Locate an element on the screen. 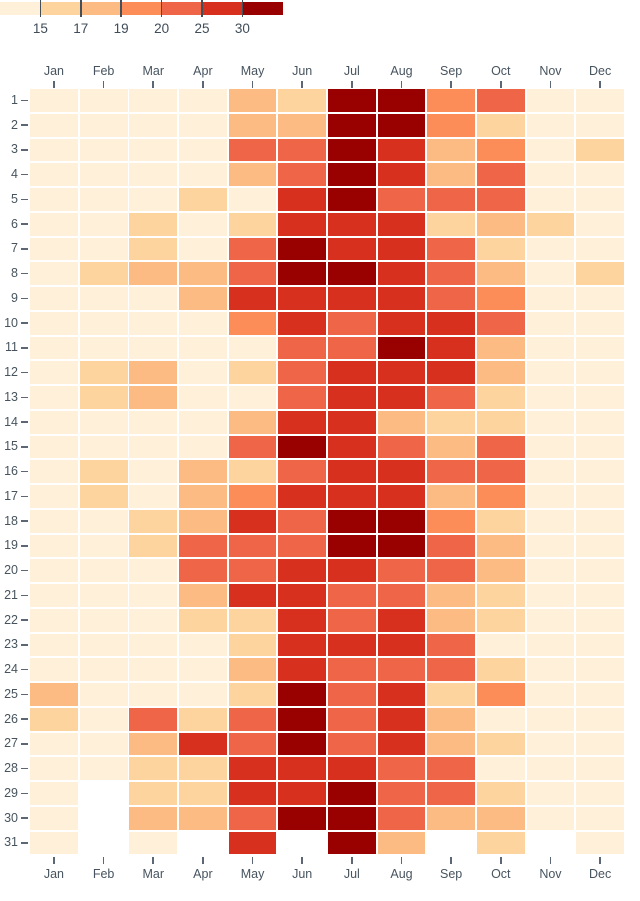 The height and width of the screenshot is (901, 640). month-label-top: Dec is located at coordinates (600, 71).